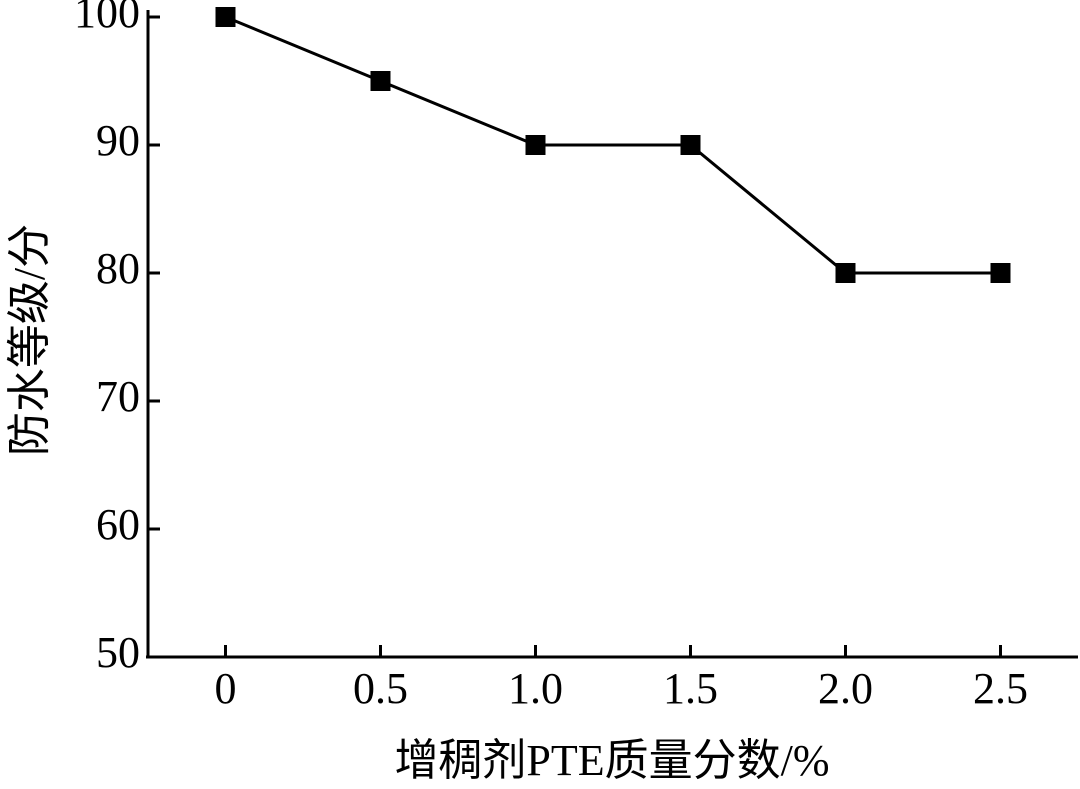 This screenshot has width=1080, height=789. What do you see at coordinates (118, 140) in the screenshot?
I see `y-tick-label: 90` at bounding box center [118, 140].